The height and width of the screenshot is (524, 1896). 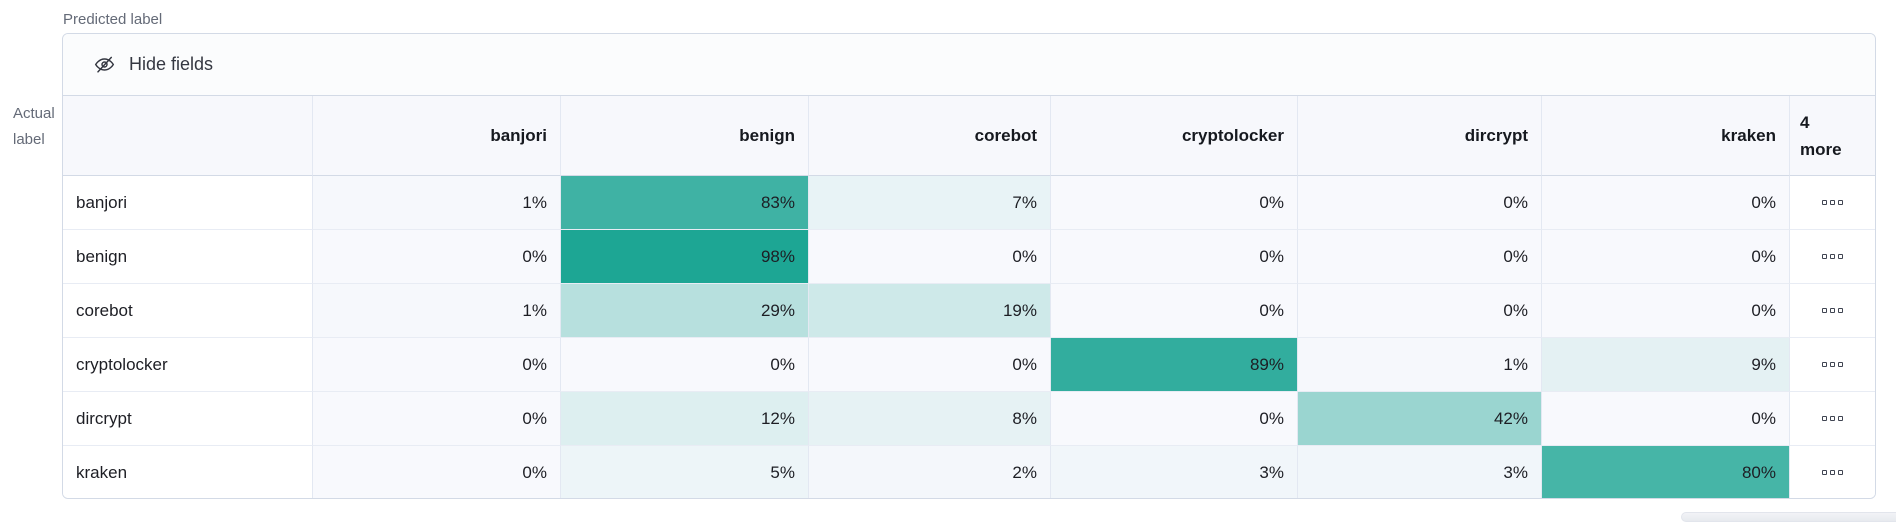 I want to click on column-header-benign: benign, so click(x=685, y=136).